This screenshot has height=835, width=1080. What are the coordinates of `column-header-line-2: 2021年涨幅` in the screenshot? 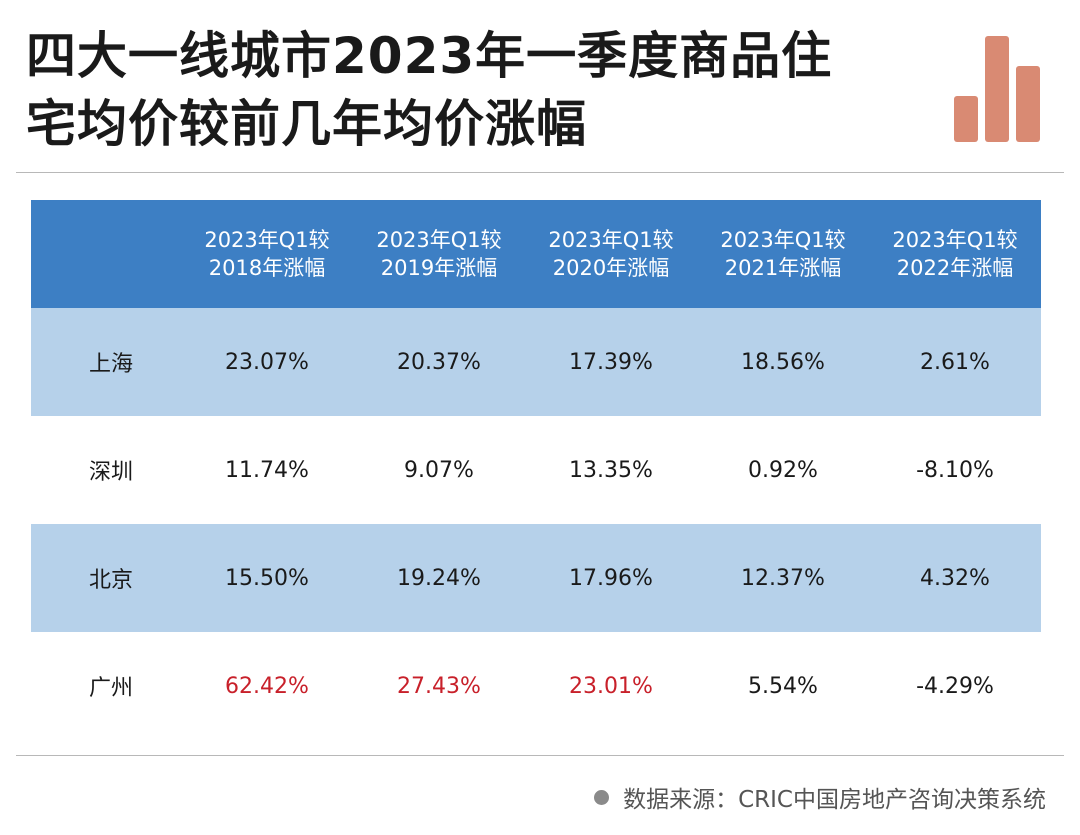 It's located at (783, 268).